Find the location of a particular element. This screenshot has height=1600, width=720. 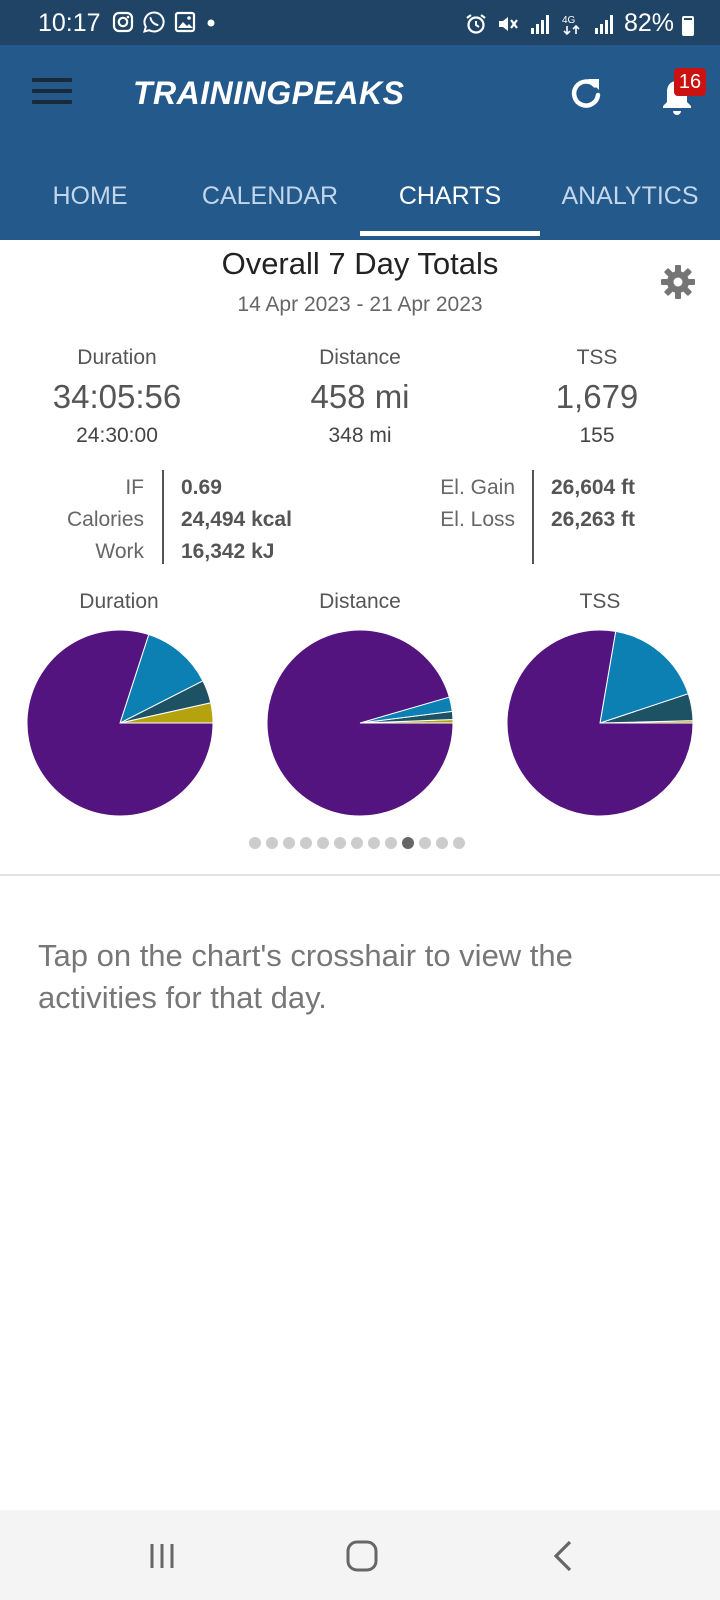

pie-title-tss: TSS is located at coordinates (600, 601).